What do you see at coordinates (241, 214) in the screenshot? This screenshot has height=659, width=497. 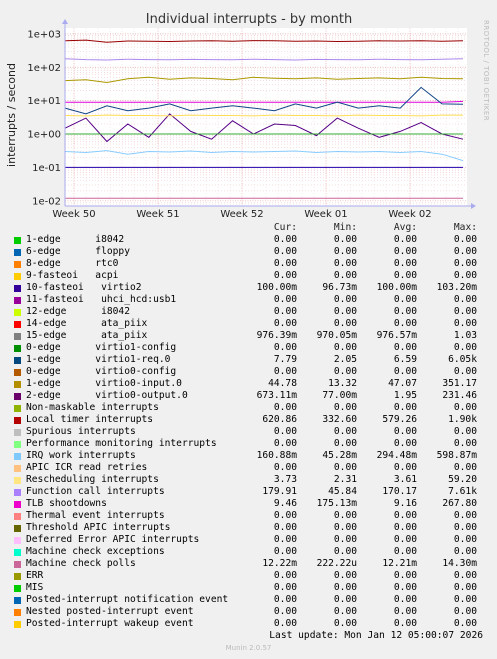 I see `x-tick-label: Week 52` at bounding box center [241, 214].